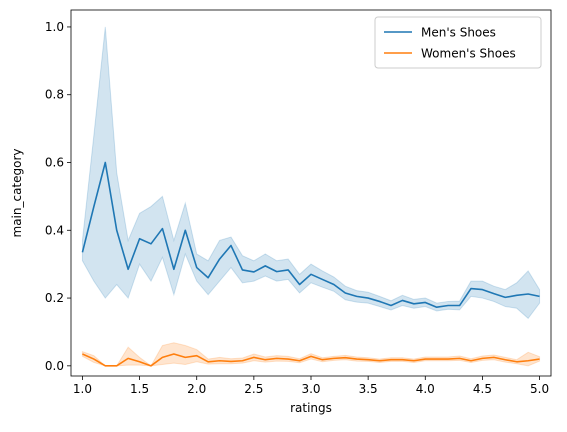 The width and height of the screenshot is (567, 432). I want to click on y-tick-label: 0.6, so click(54, 163).